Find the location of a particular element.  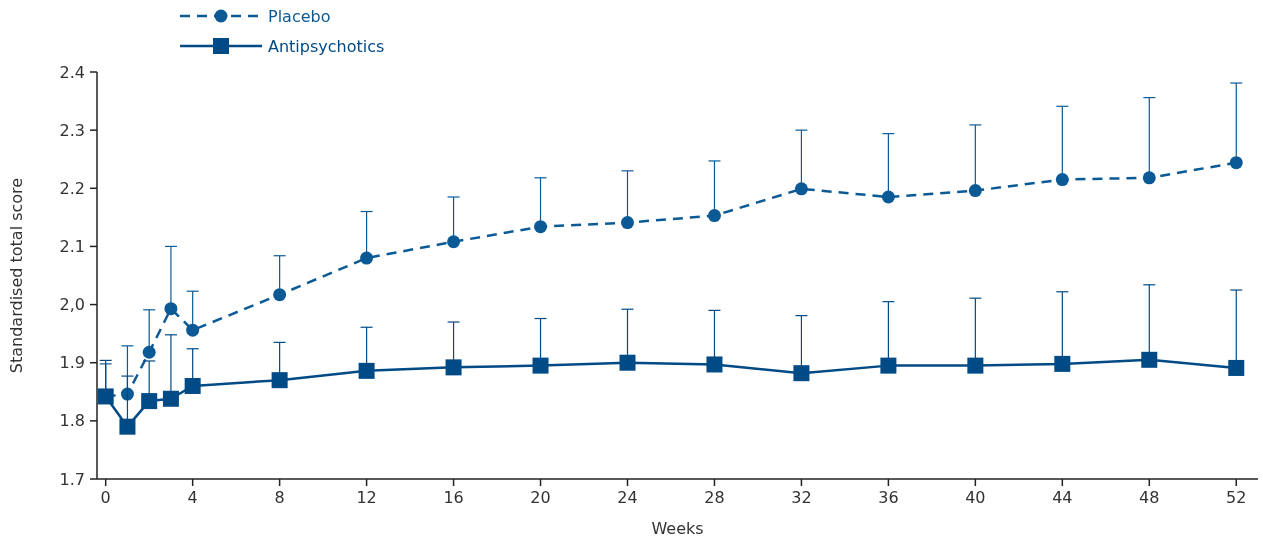

y-tick-label: 2,0 is located at coordinates (72, 305).